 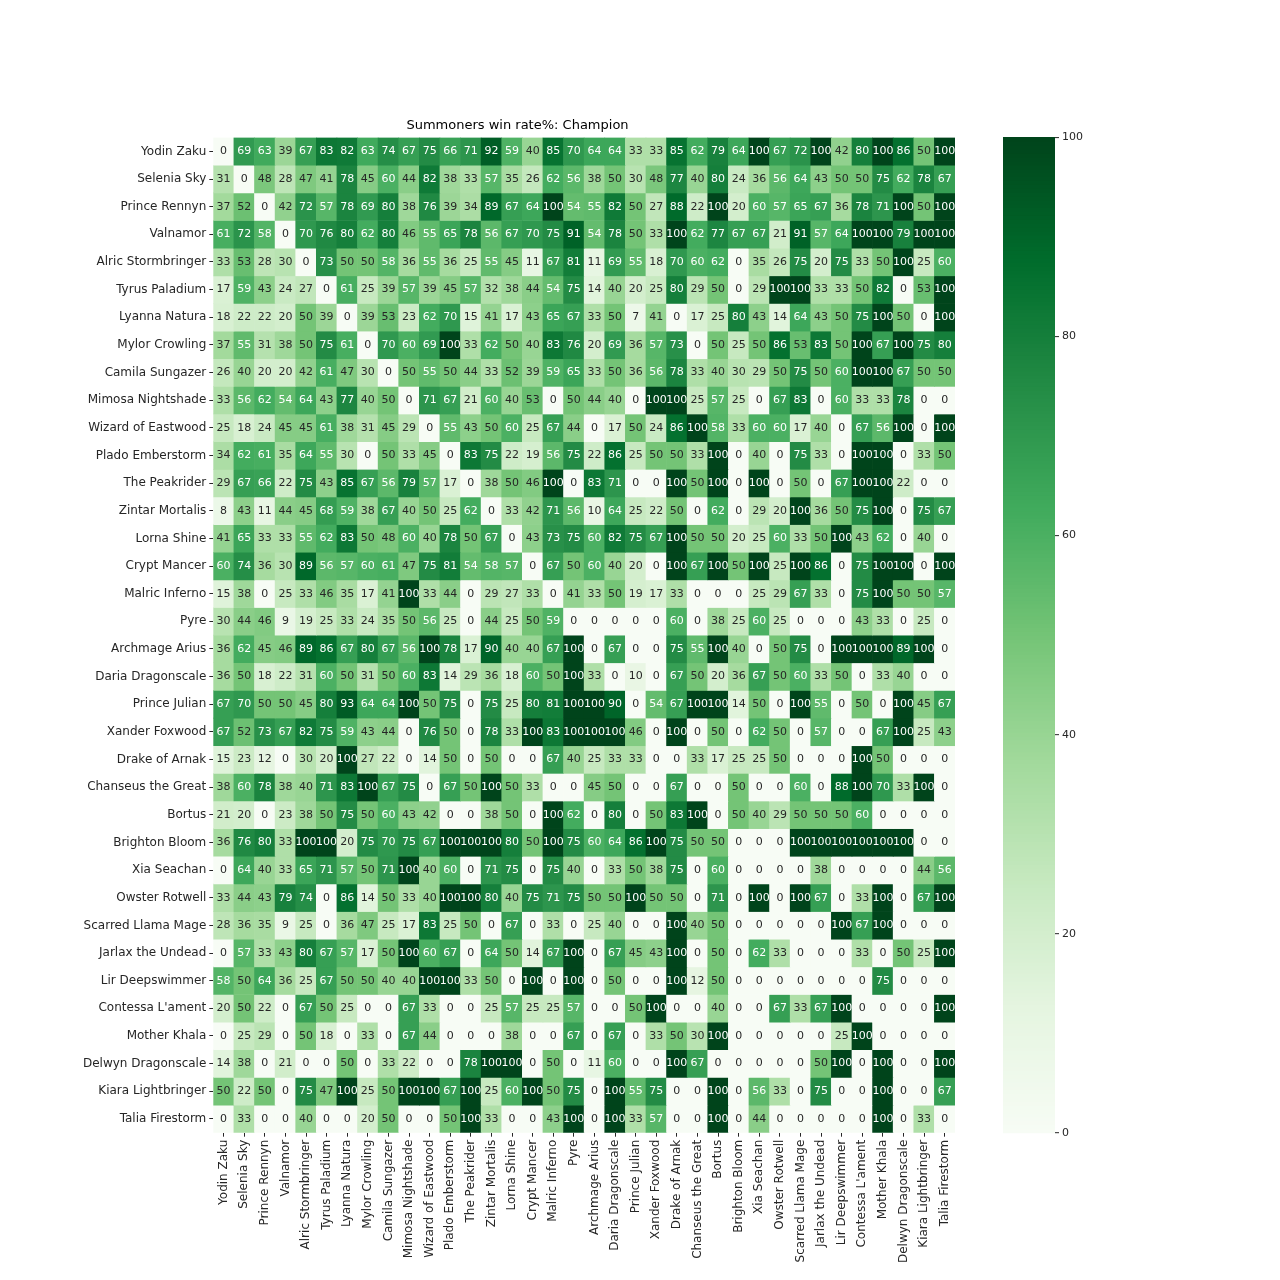 I want to click on data-label: 22, so click(x=388, y=759).